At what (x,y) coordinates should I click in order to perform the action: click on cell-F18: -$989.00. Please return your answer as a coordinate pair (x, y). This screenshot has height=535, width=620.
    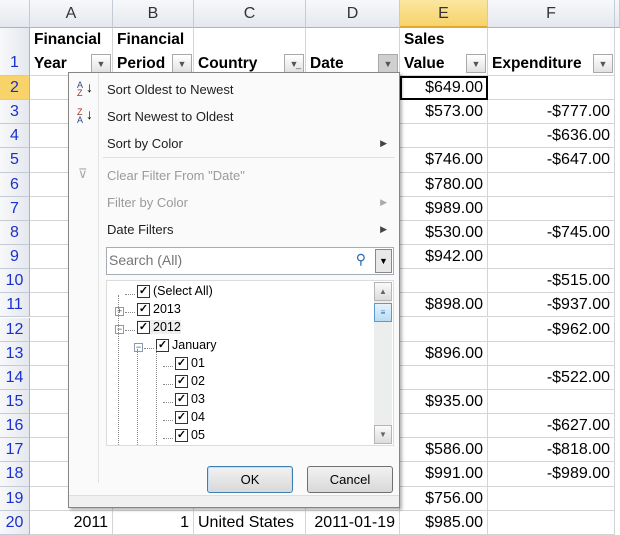
    Looking at the image, I should click on (551, 474).